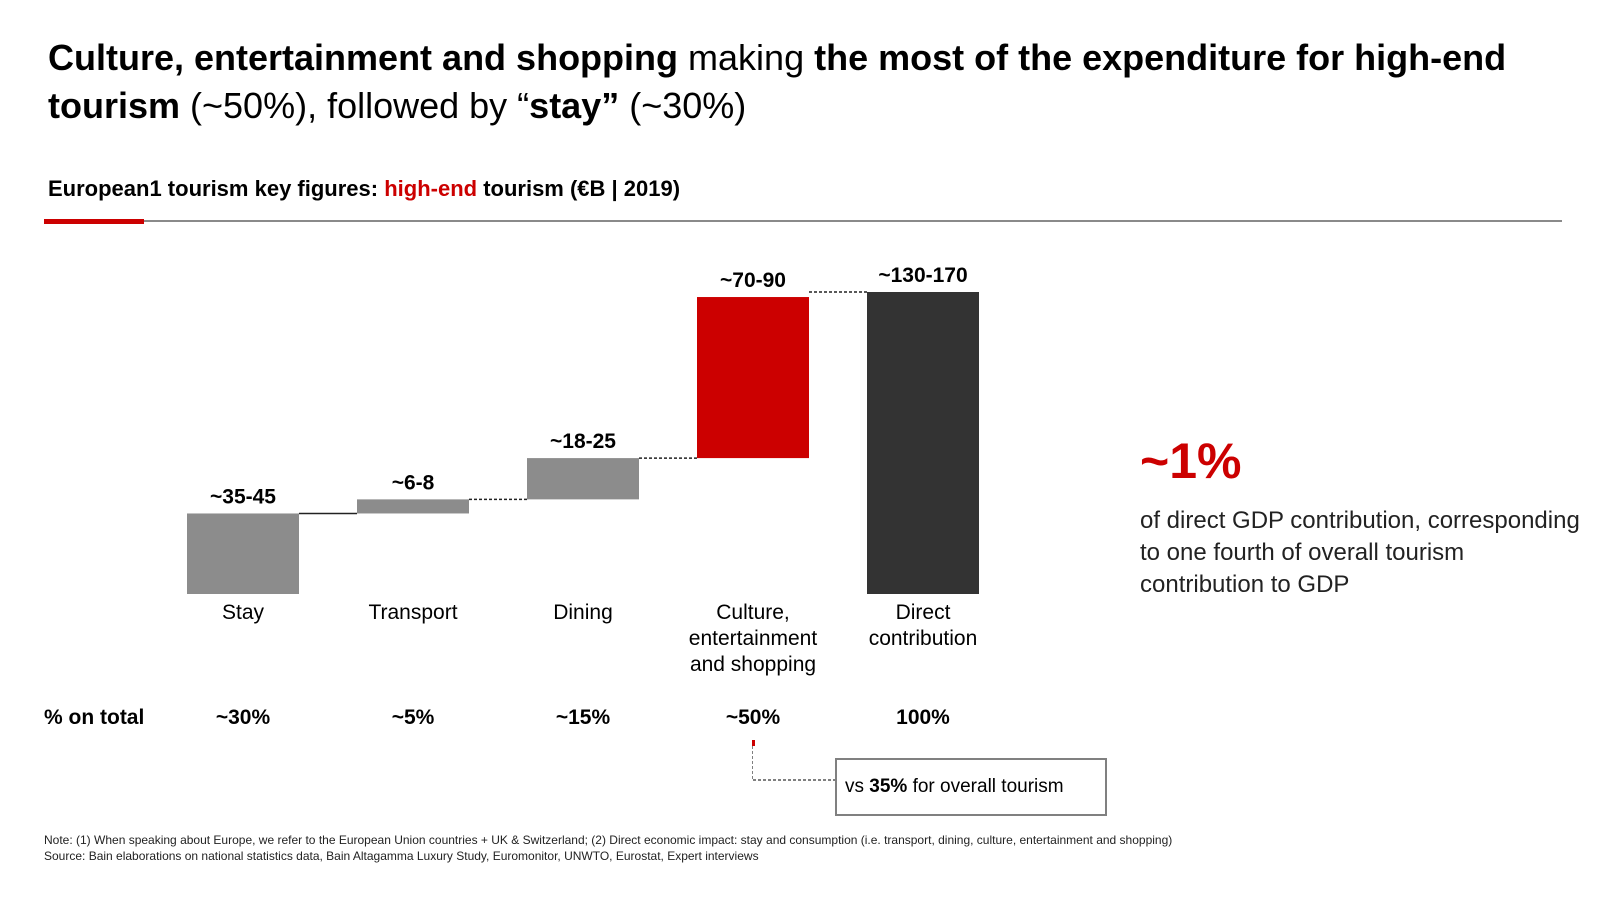 The width and height of the screenshot is (1600, 900). I want to click on percent-value-0: ~30%, so click(243, 717).